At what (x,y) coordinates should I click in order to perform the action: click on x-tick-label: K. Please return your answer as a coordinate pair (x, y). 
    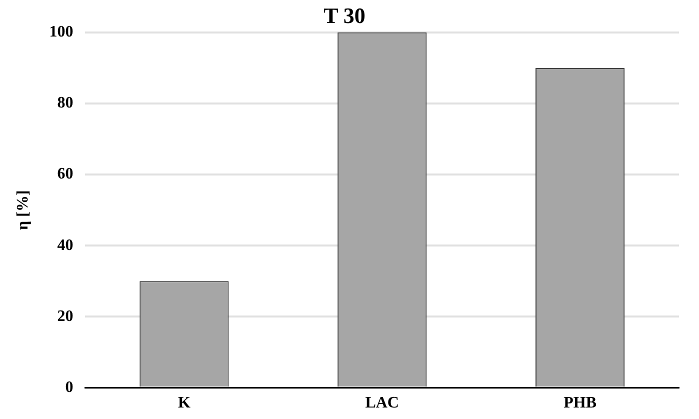
    Looking at the image, I should click on (184, 403).